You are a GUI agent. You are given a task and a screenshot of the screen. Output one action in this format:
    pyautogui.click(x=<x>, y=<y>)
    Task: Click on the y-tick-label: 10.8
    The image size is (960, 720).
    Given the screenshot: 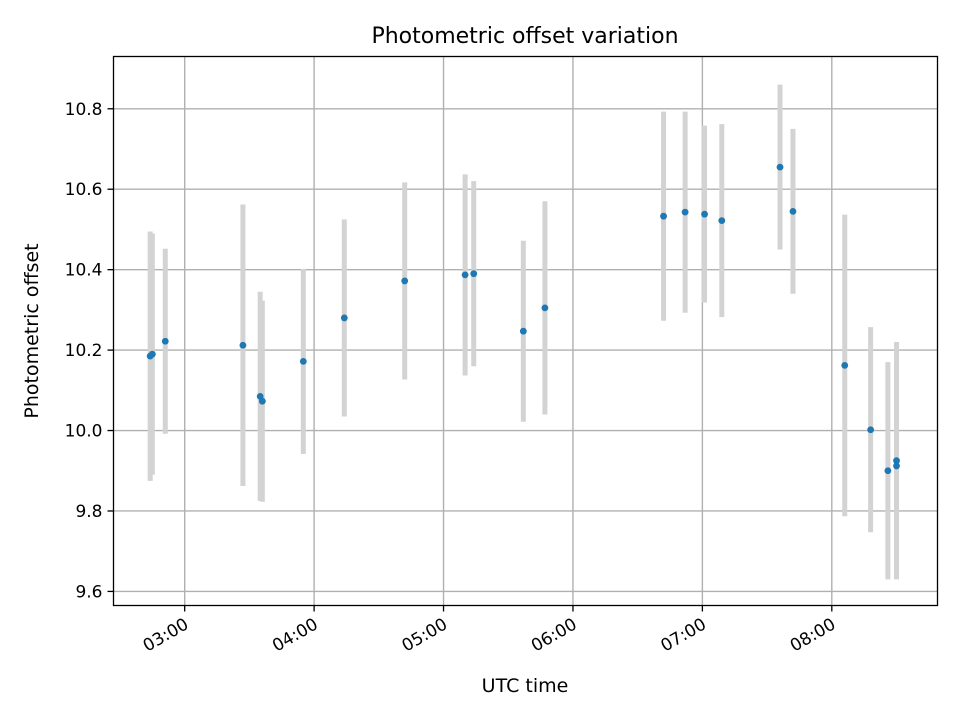 What is the action you would take?
    pyautogui.click(x=84, y=110)
    